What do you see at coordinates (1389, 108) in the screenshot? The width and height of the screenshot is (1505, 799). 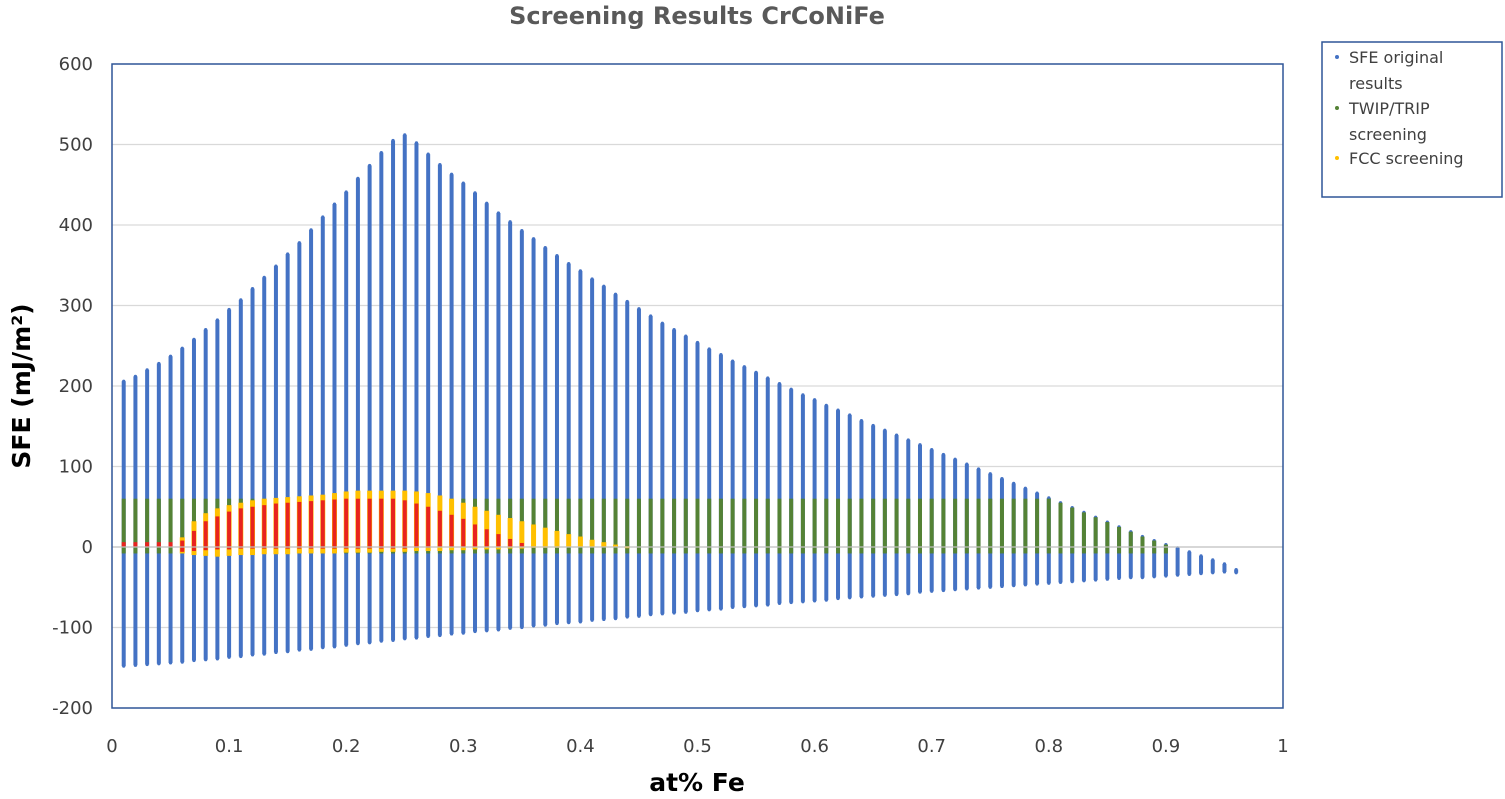 I see `legend-label-twip-line1: TWIP/TRIP` at bounding box center [1389, 108].